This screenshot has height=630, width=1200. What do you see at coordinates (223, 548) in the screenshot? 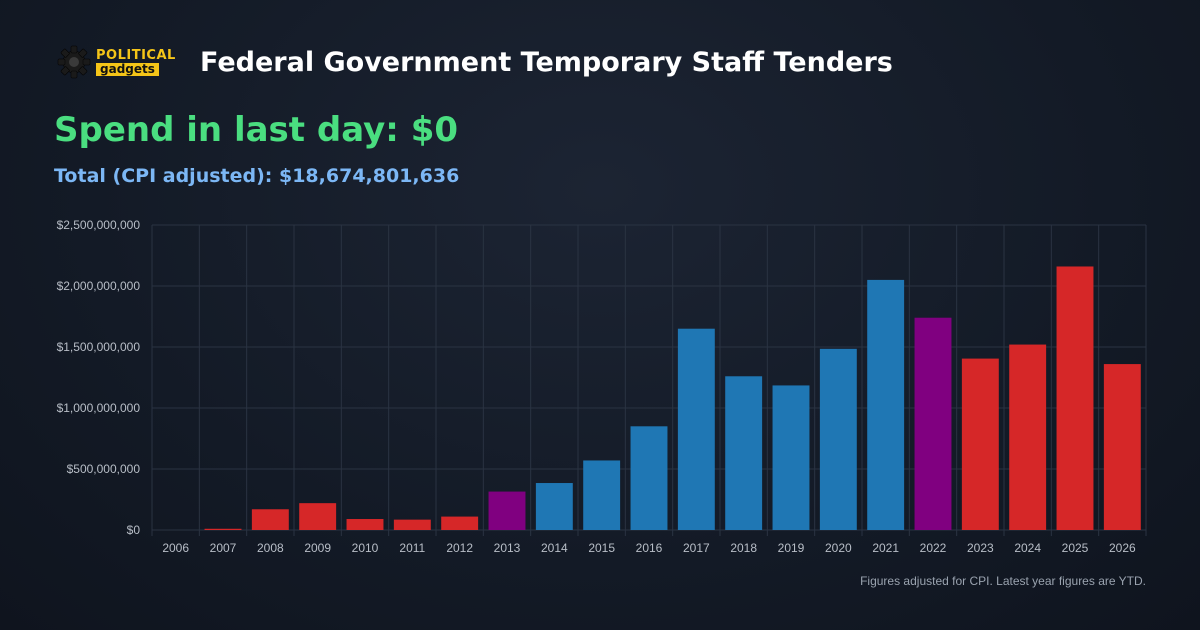
I see `x-tick-label: 2007` at bounding box center [223, 548].